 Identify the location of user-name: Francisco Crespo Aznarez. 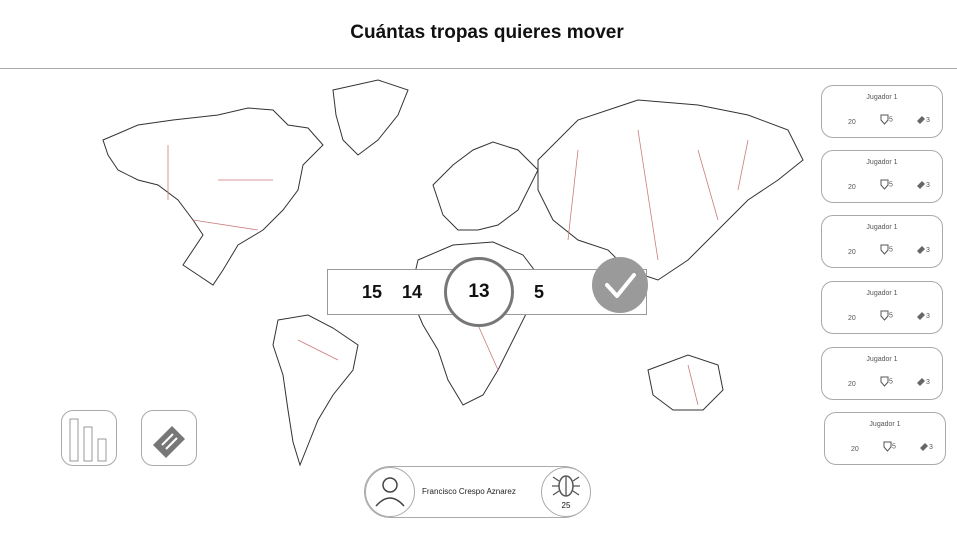
(469, 491).